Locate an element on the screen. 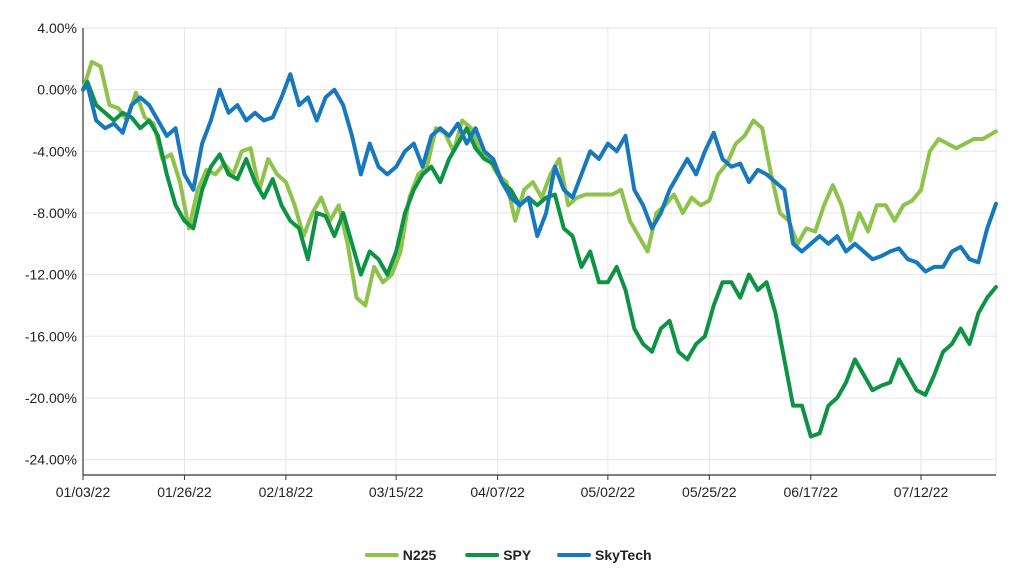 The image size is (1024, 586). x-tick-label: 03/15/22 is located at coordinates (396, 492).